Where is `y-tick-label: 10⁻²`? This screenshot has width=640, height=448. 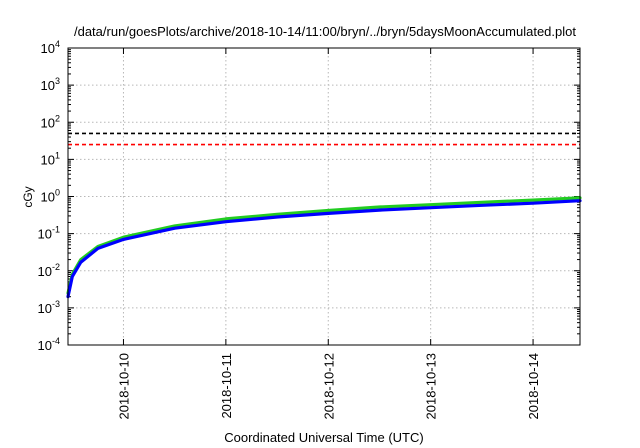
y-tick-label: 10⁻² is located at coordinates (49, 270).